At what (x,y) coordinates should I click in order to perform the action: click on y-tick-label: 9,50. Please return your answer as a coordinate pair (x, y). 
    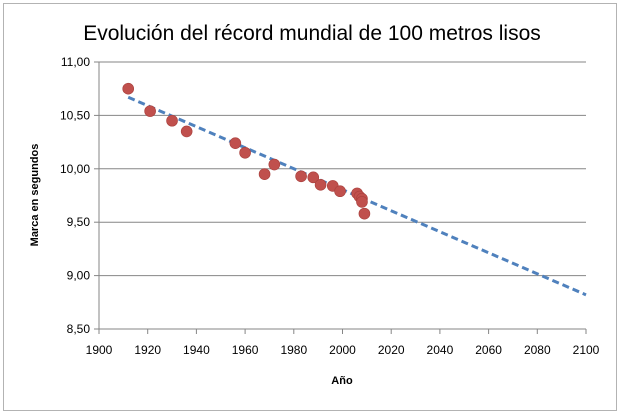
    Looking at the image, I should click on (79, 222).